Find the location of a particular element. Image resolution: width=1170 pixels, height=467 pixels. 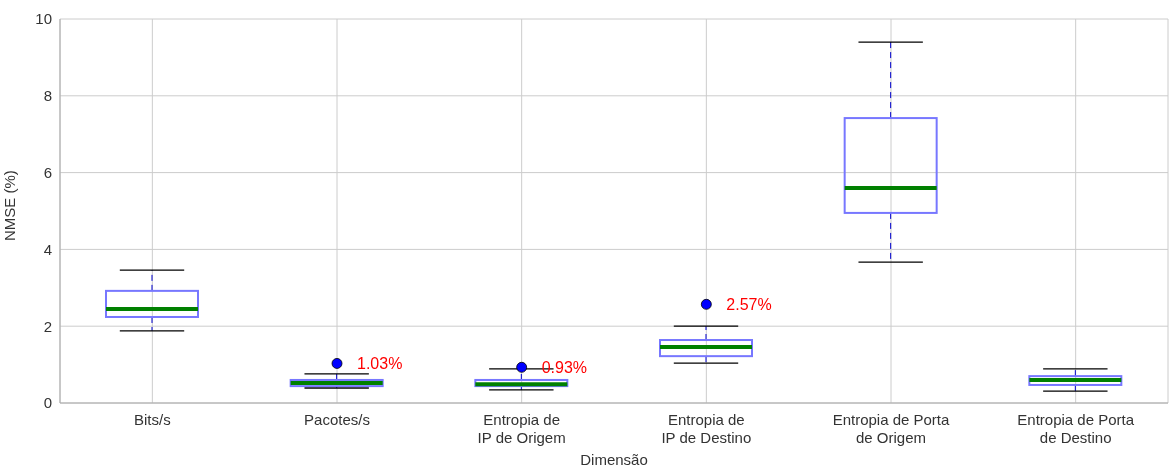

y-tick-label: 0 is located at coordinates (47, 403).